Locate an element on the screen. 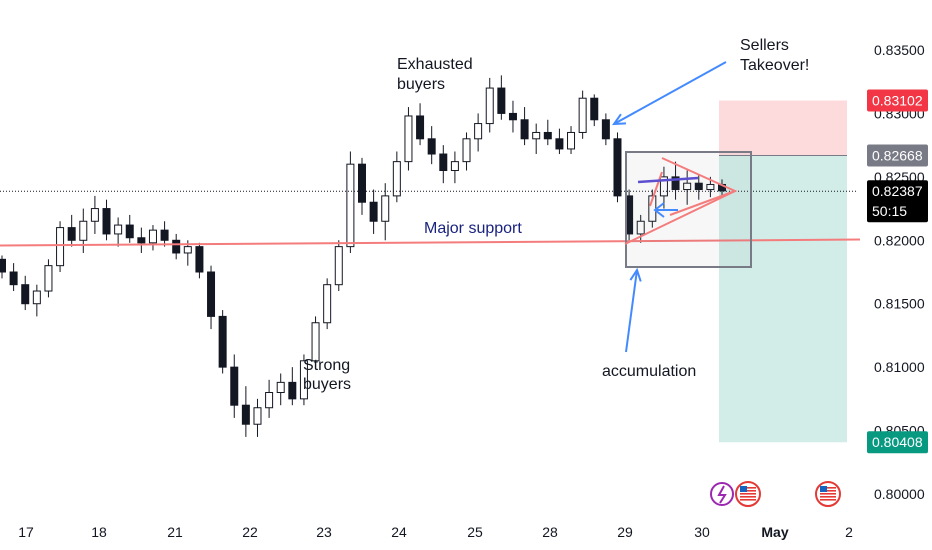 The image size is (932, 550). annotation-sellers-1: Sellers is located at coordinates (764, 45).